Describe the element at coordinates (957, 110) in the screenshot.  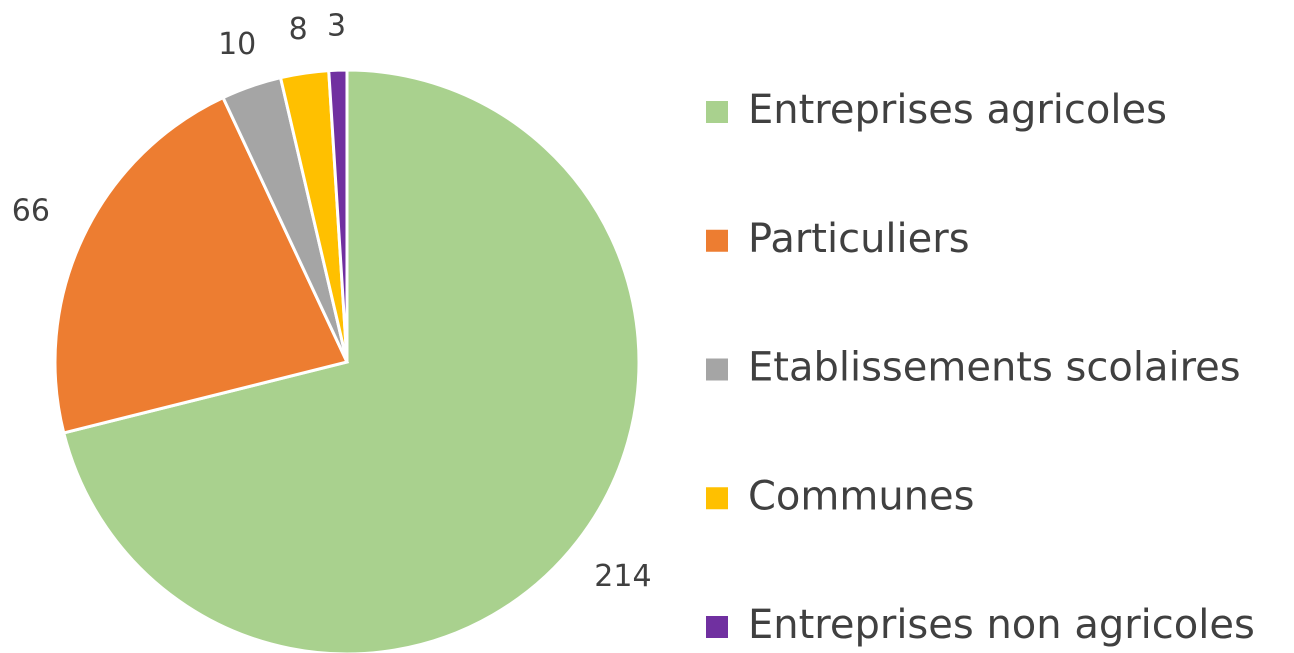
I see `legend-label: Entreprises agricoles` at that location.